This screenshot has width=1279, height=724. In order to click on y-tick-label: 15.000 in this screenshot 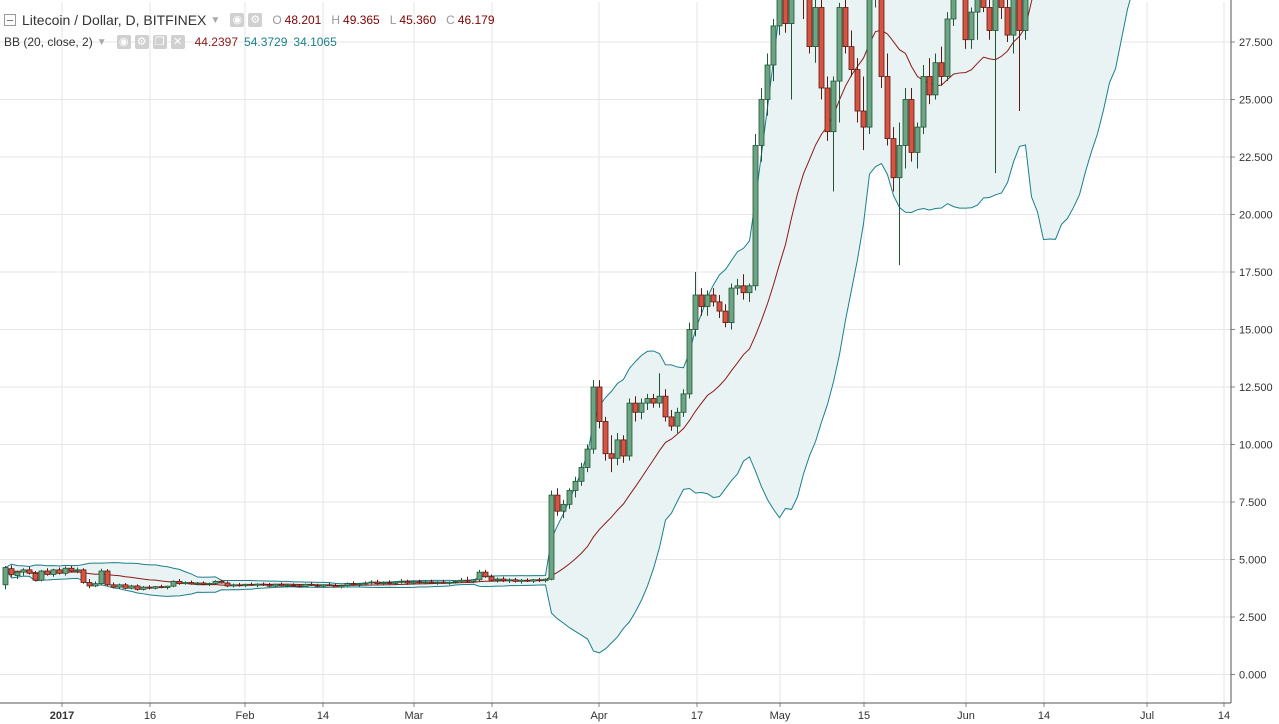, I will do `click(1256, 331)`.